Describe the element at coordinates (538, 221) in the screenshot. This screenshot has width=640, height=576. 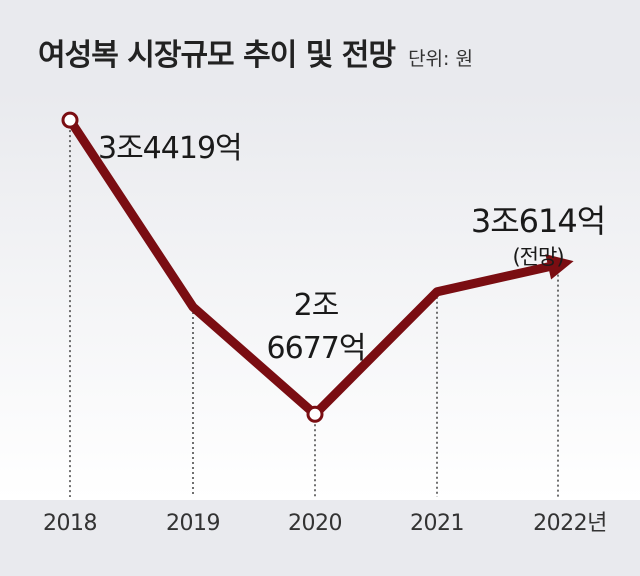
I see `data-label-2022: 3조614억` at that location.